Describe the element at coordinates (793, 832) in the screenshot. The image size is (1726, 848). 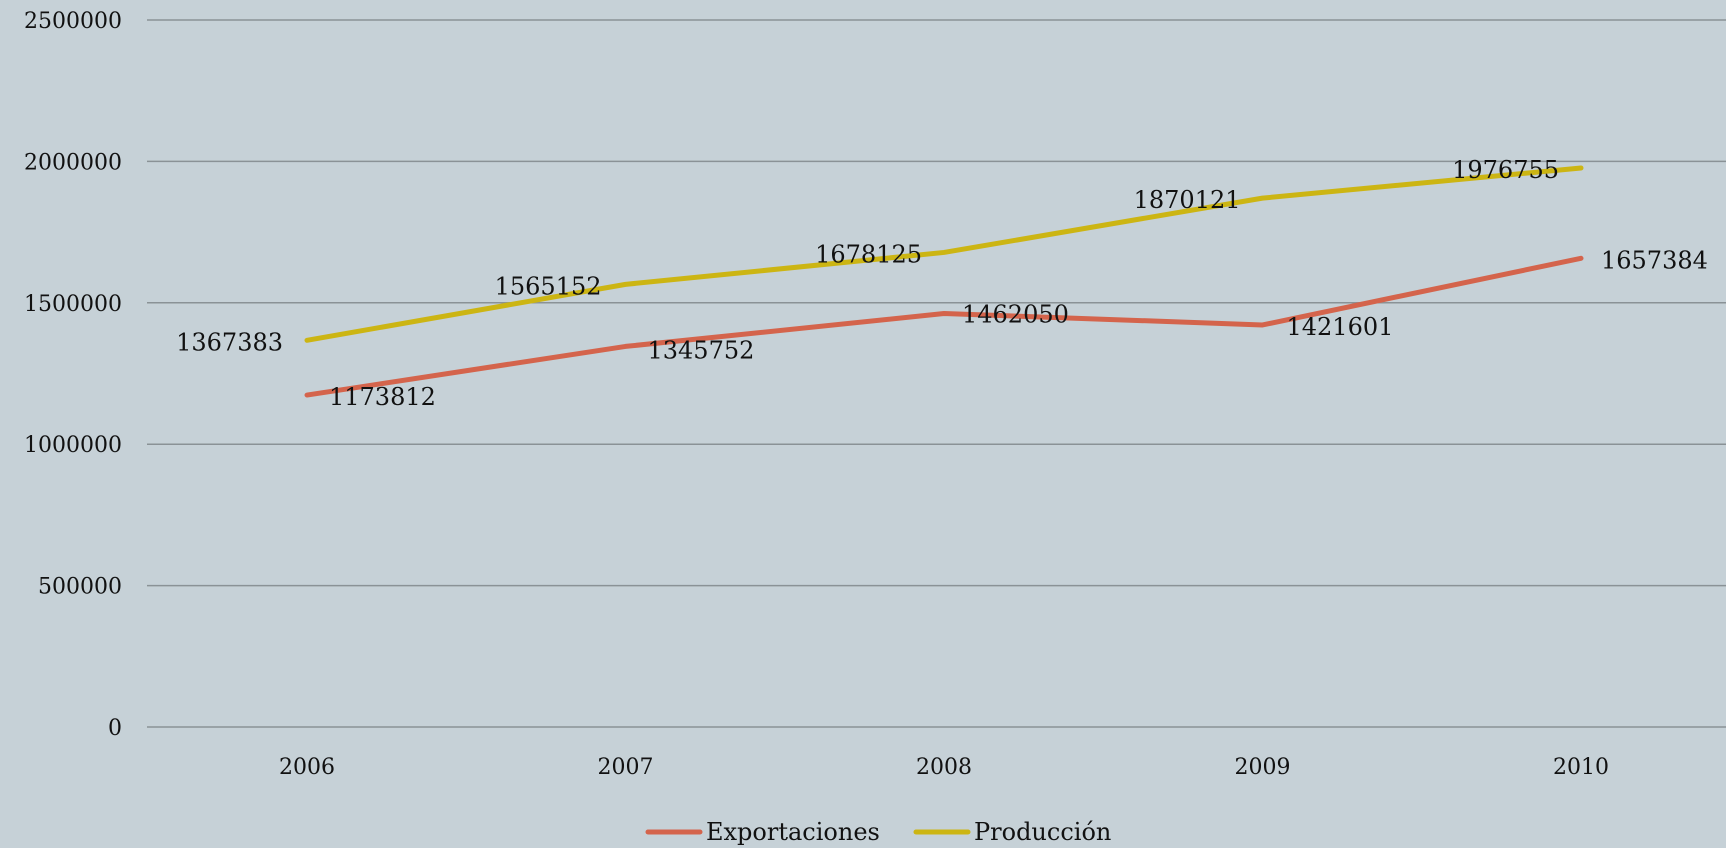
I see `legend-label: Exportaciones` at that location.